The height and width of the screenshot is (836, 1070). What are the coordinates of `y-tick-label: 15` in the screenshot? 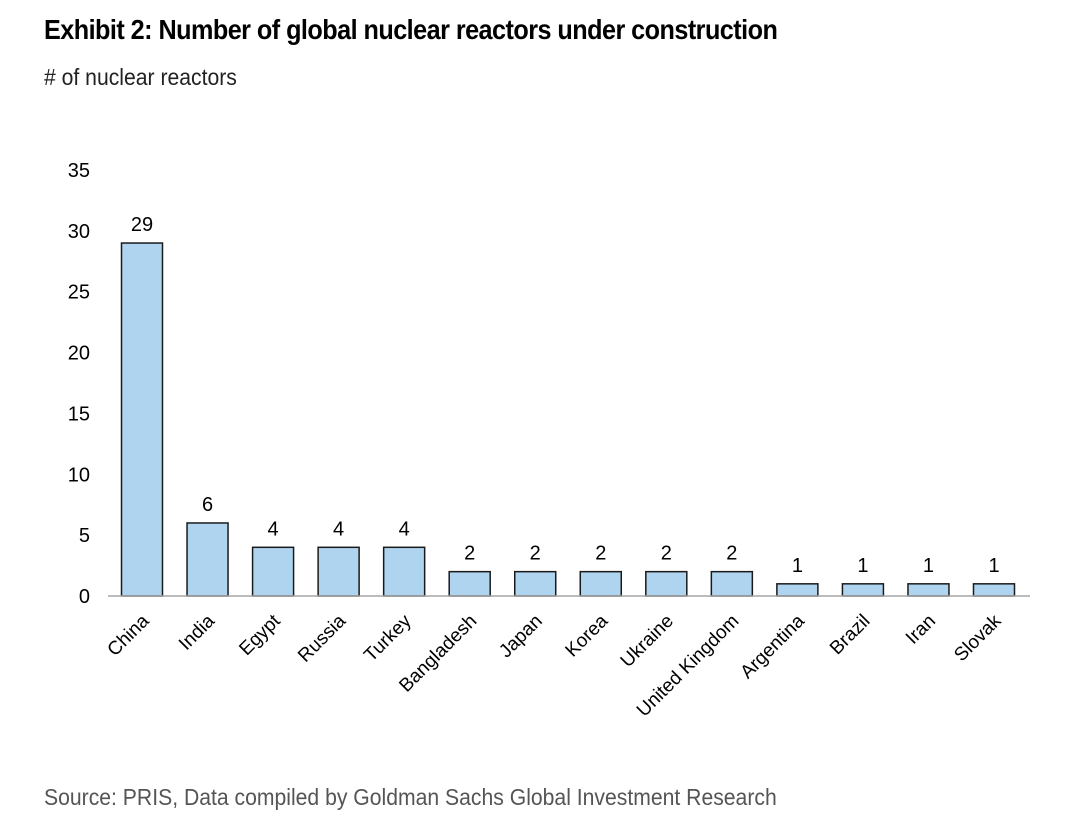 It's located at (79, 414).